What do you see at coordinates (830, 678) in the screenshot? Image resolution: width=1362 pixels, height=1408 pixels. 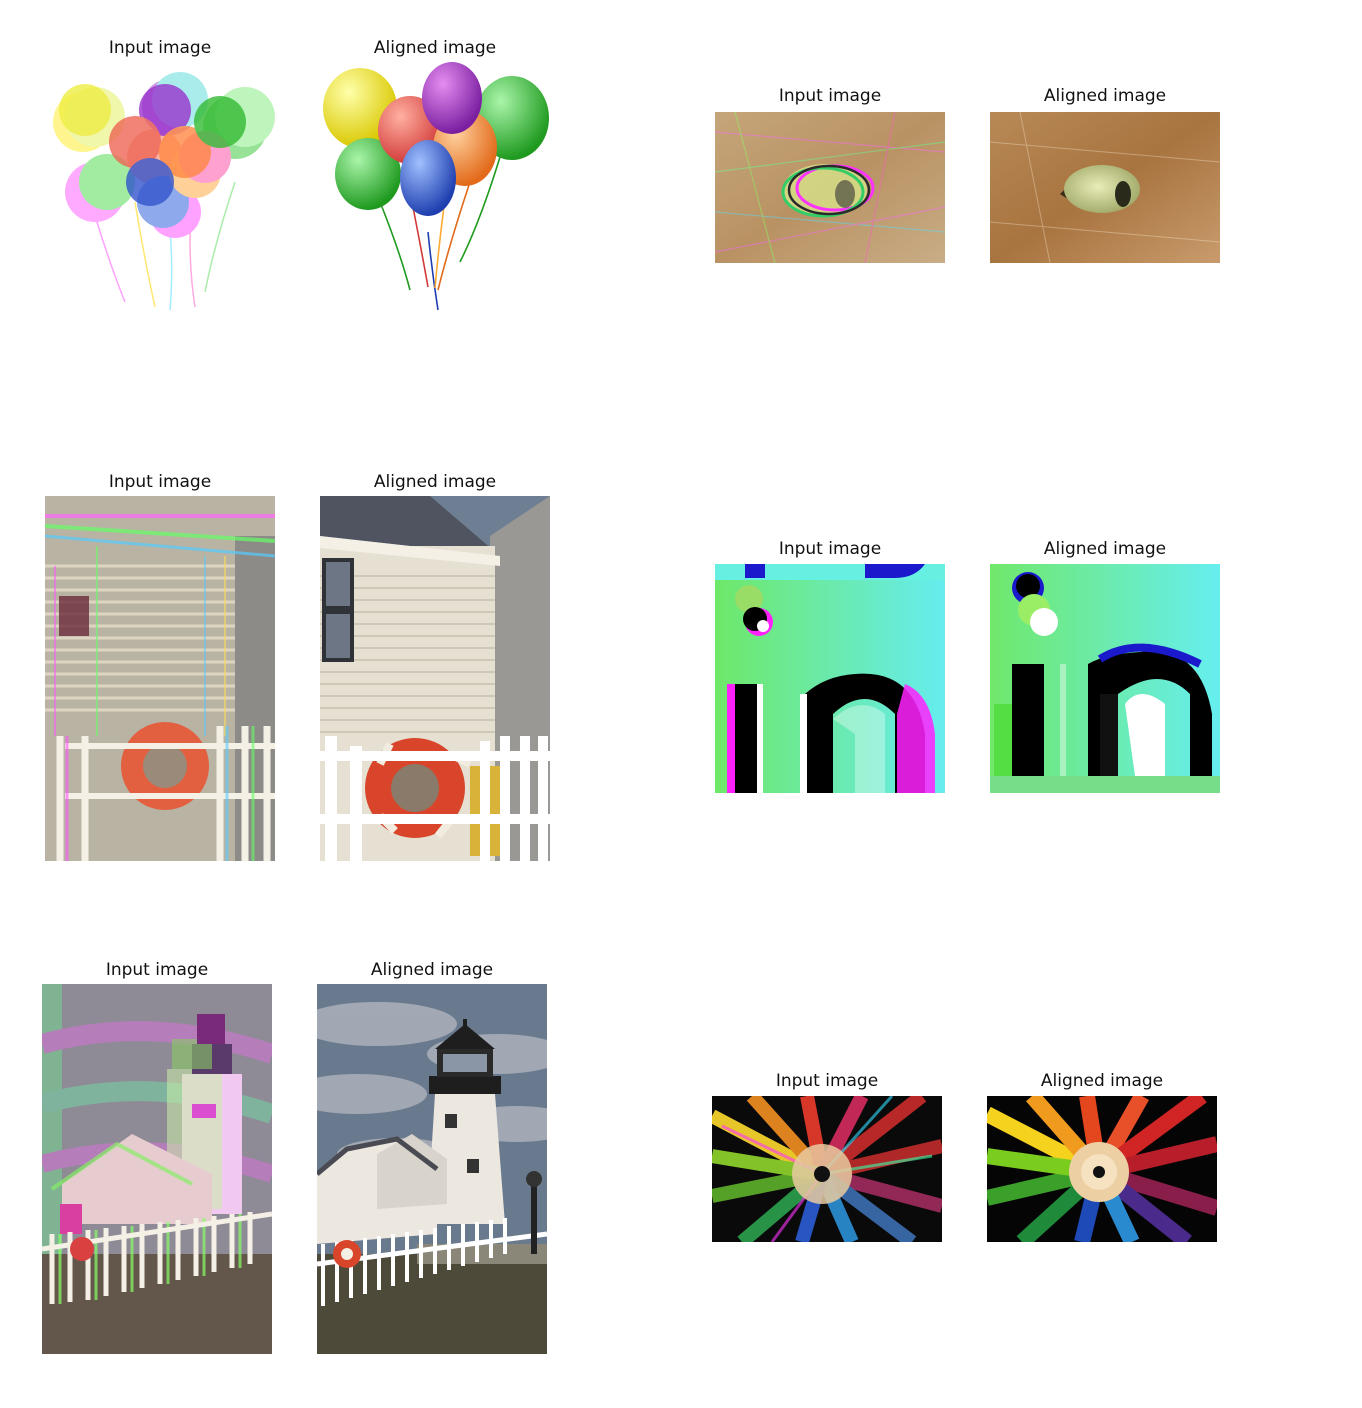 I see `letters-input-image` at bounding box center [830, 678].